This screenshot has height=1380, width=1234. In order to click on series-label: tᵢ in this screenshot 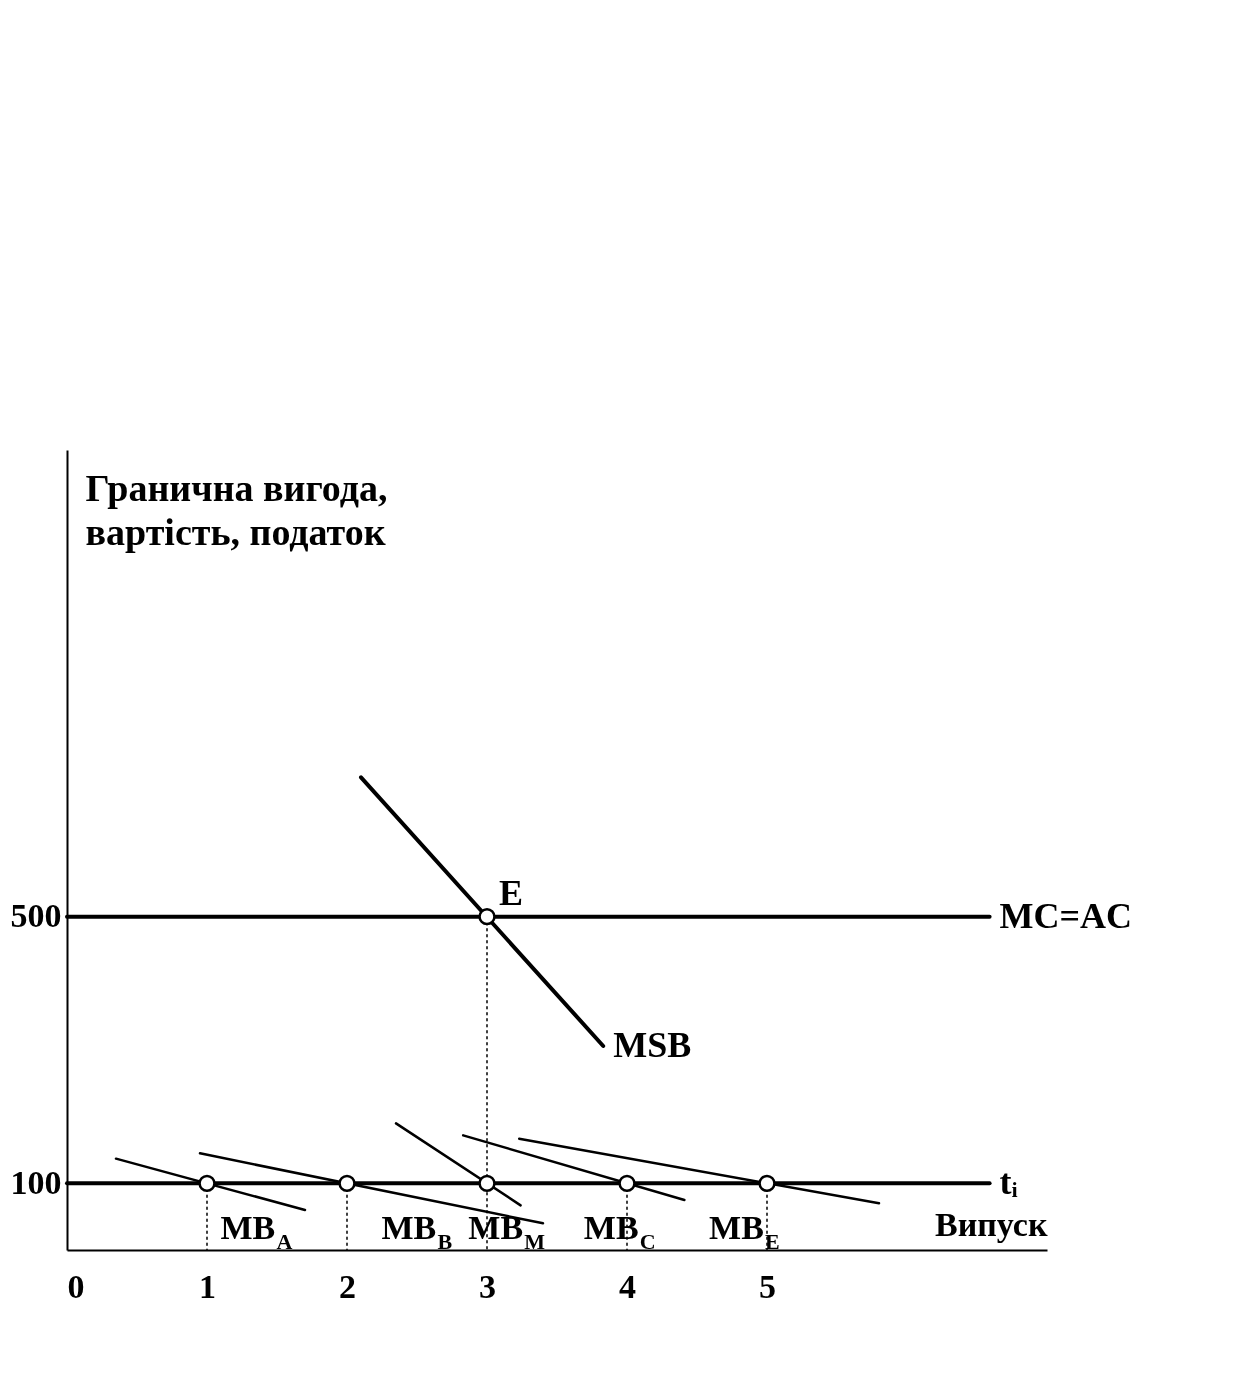, I will do `click(1008, 1182)`.